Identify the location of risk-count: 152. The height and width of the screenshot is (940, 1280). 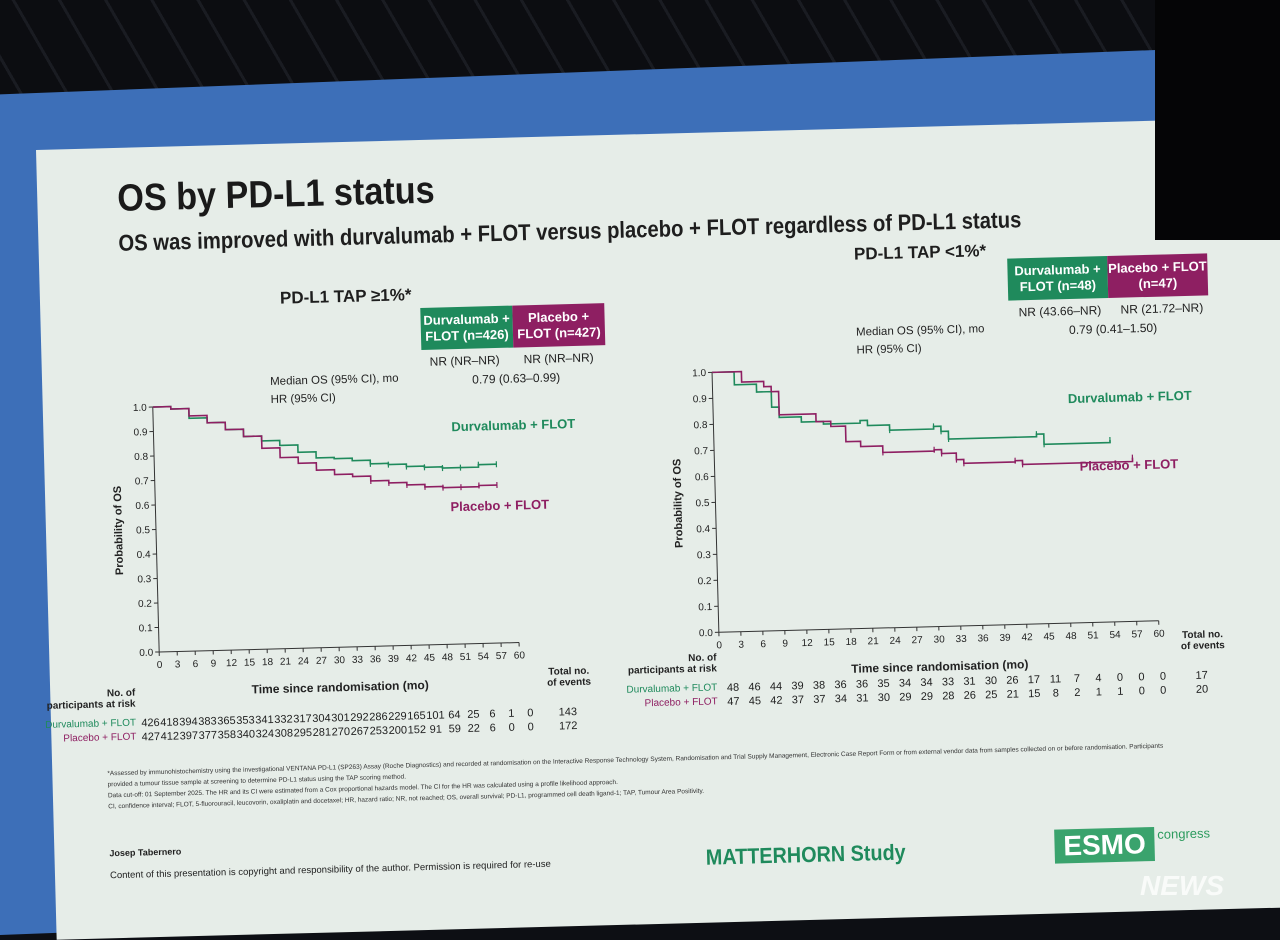
(416, 730).